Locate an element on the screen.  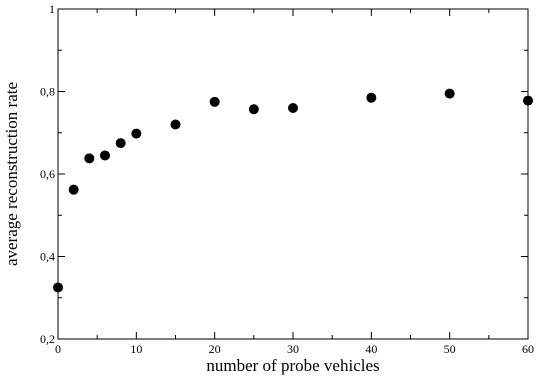
x-tick-label: 40 is located at coordinates (371, 349).